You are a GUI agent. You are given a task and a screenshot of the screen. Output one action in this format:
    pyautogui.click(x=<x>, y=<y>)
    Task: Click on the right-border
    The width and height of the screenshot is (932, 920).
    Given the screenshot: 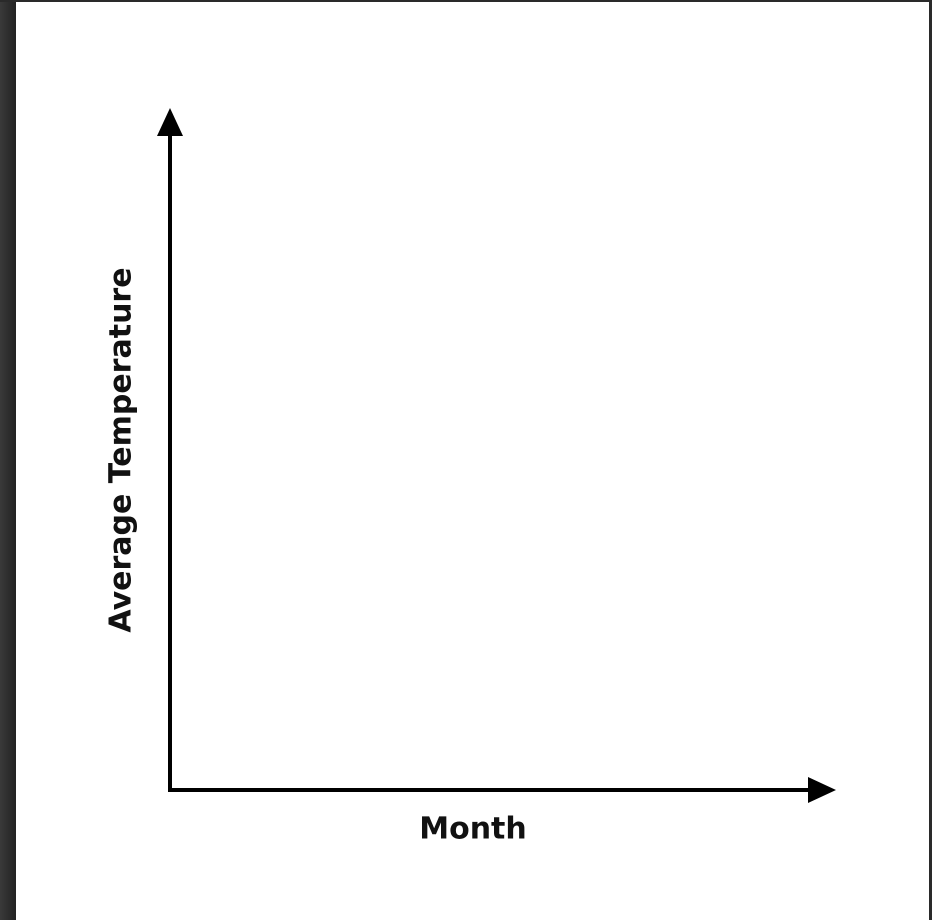 What is the action you would take?
    pyautogui.click(x=930, y=460)
    